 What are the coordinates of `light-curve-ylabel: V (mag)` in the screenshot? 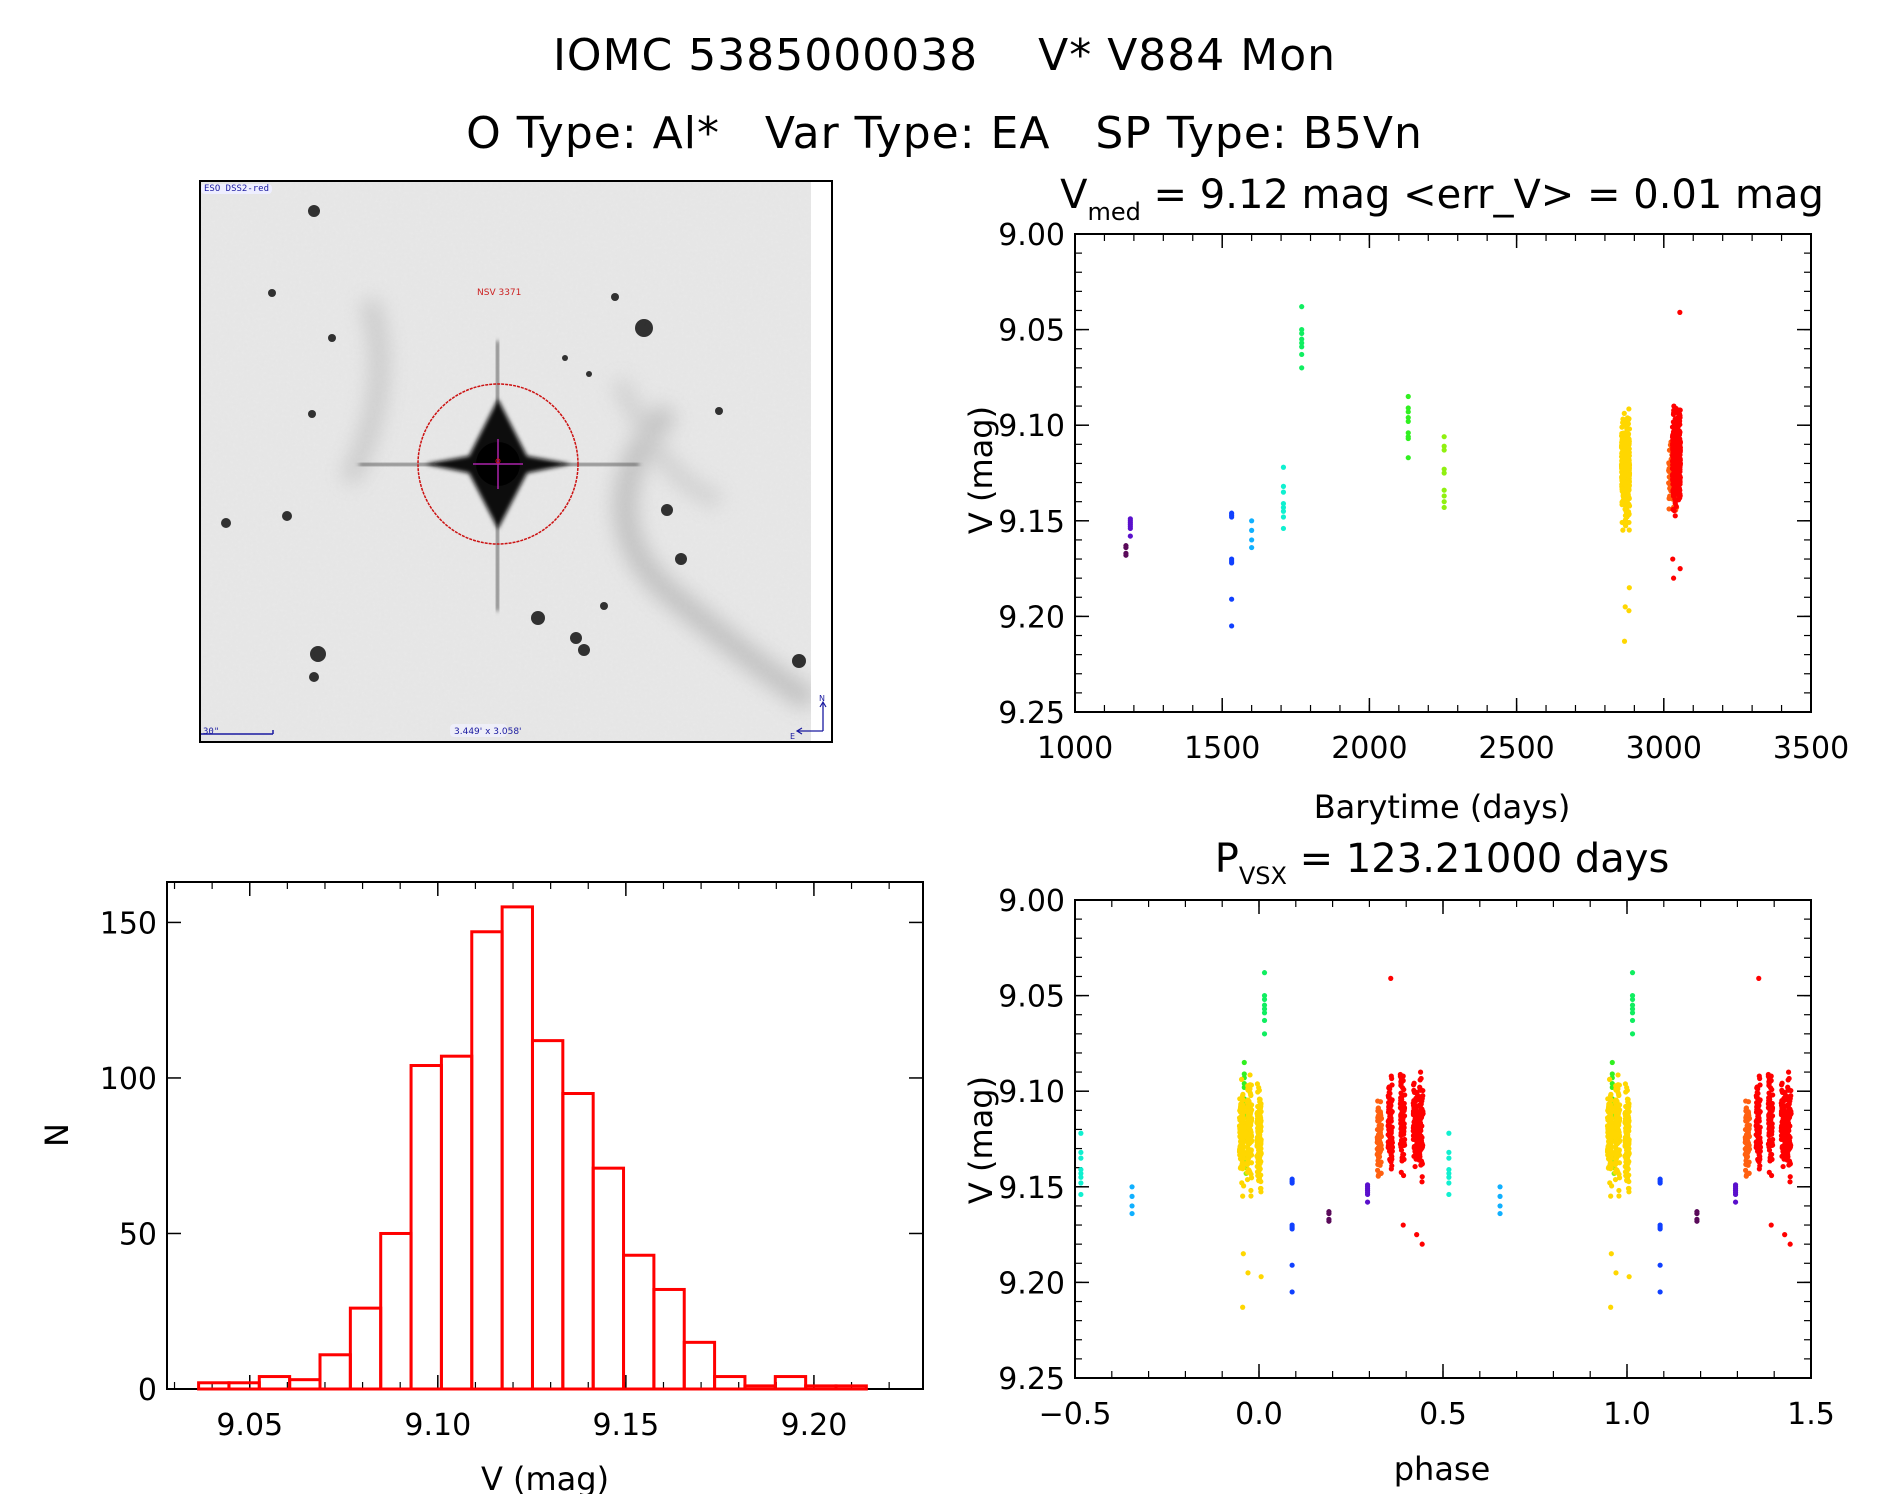 It's located at (981, 470).